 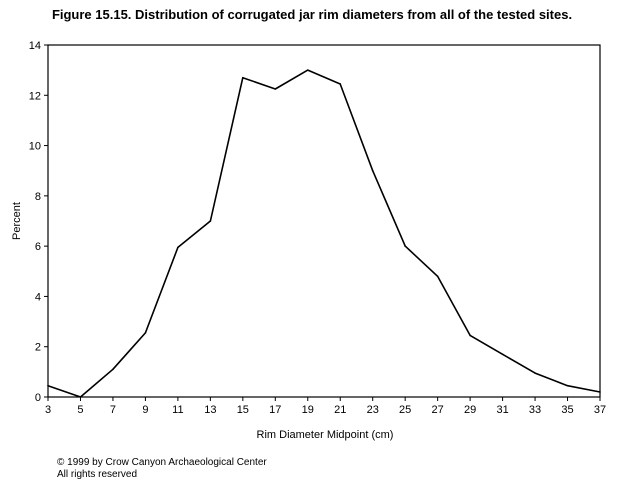 What do you see at coordinates (243, 410) in the screenshot?
I see `x-tick-label: 15` at bounding box center [243, 410].